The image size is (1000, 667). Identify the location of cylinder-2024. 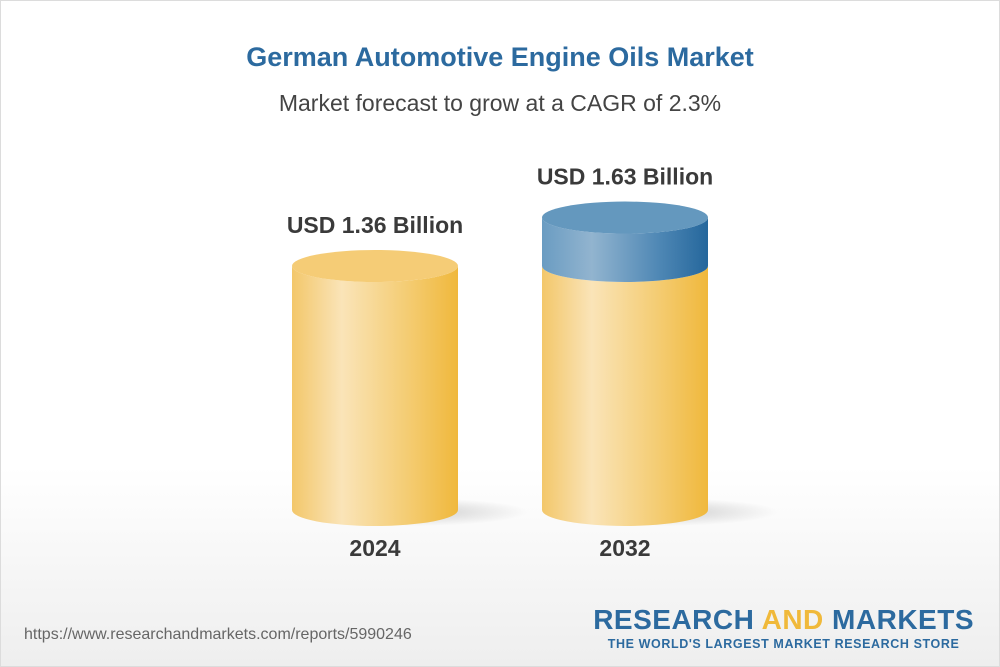
(375, 396).